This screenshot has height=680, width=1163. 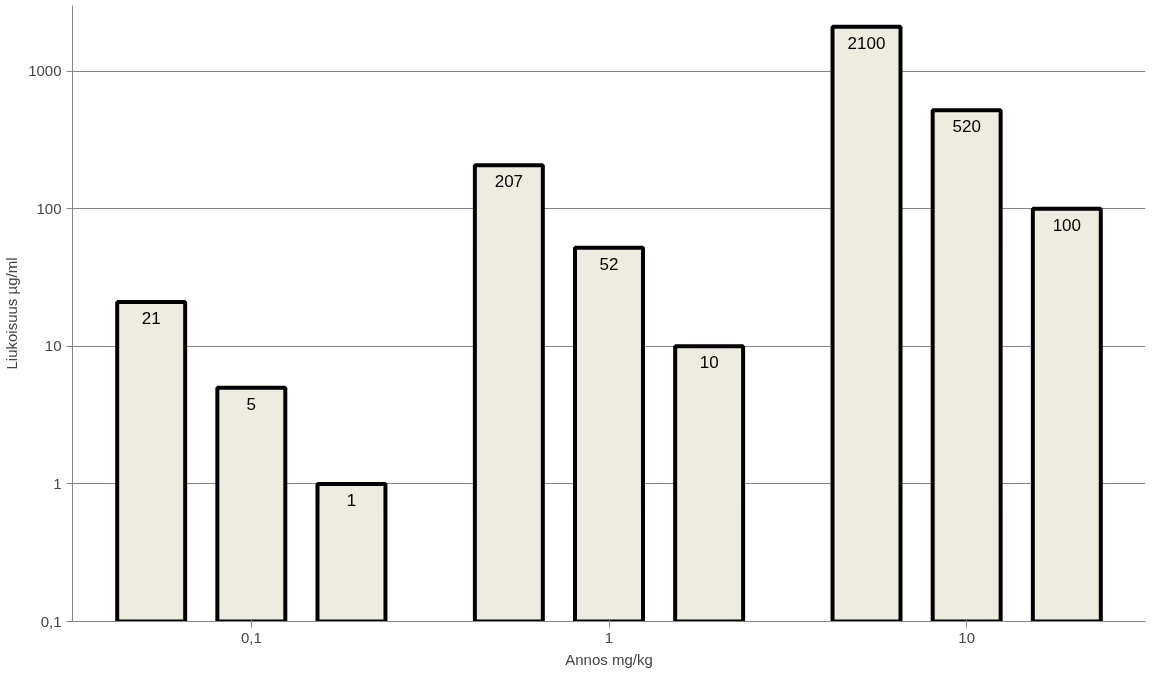 I want to click on data-label: 10, so click(x=709, y=363).